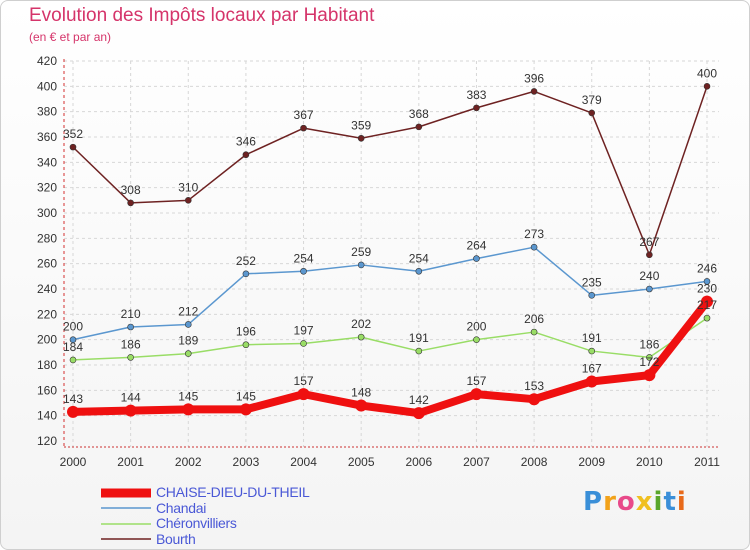 This screenshot has height=550, width=750. What do you see at coordinates (649, 362) in the screenshot?
I see `data-label: 172` at bounding box center [649, 362].